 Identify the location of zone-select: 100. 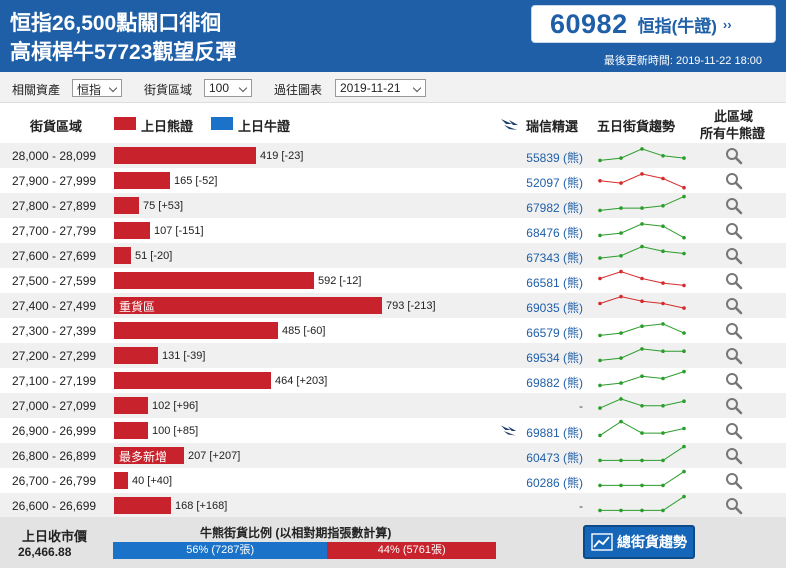
(228, 88).